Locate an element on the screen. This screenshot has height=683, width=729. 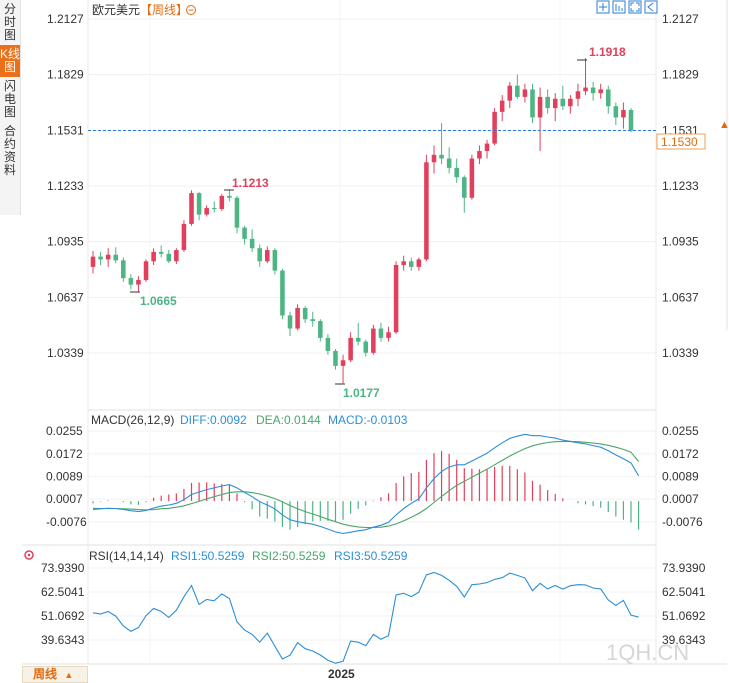
rsi-series is located at coordinates (365, 617).